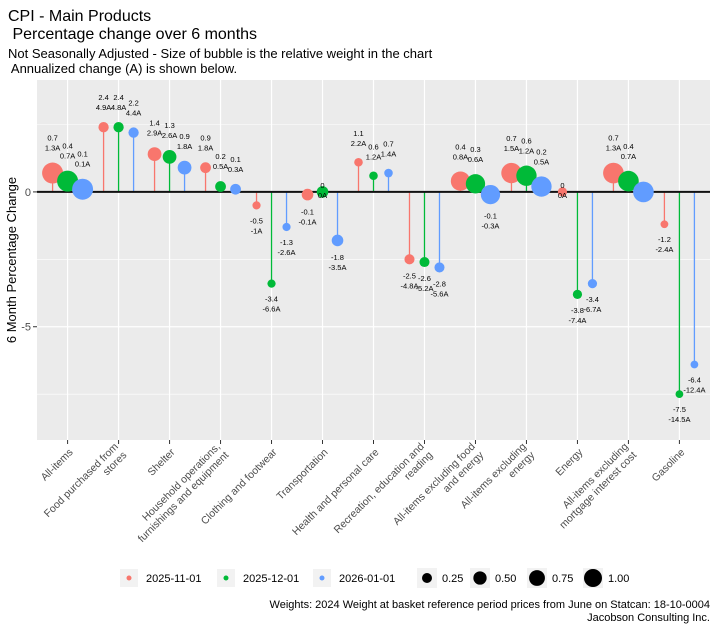  I want to click on data-label-value: -7.5, so click(679, 409).